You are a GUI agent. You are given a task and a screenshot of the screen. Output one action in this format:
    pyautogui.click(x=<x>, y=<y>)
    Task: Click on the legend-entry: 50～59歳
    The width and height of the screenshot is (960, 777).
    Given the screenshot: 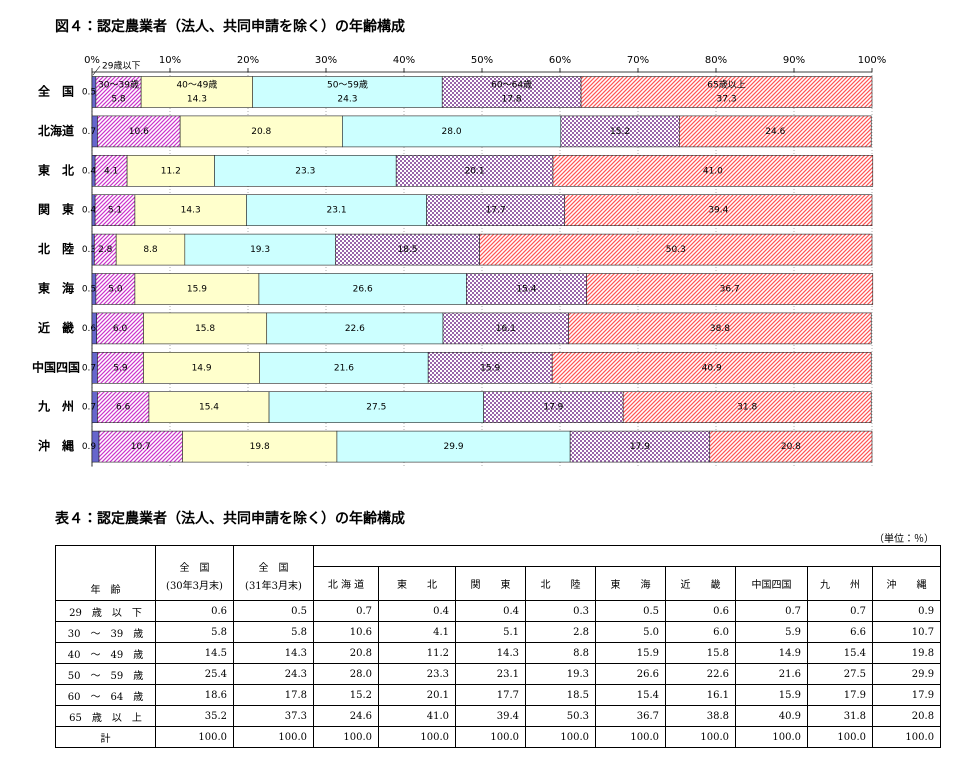 What is the action you would take?
    pyautogui.click(x=347, y=85)
    